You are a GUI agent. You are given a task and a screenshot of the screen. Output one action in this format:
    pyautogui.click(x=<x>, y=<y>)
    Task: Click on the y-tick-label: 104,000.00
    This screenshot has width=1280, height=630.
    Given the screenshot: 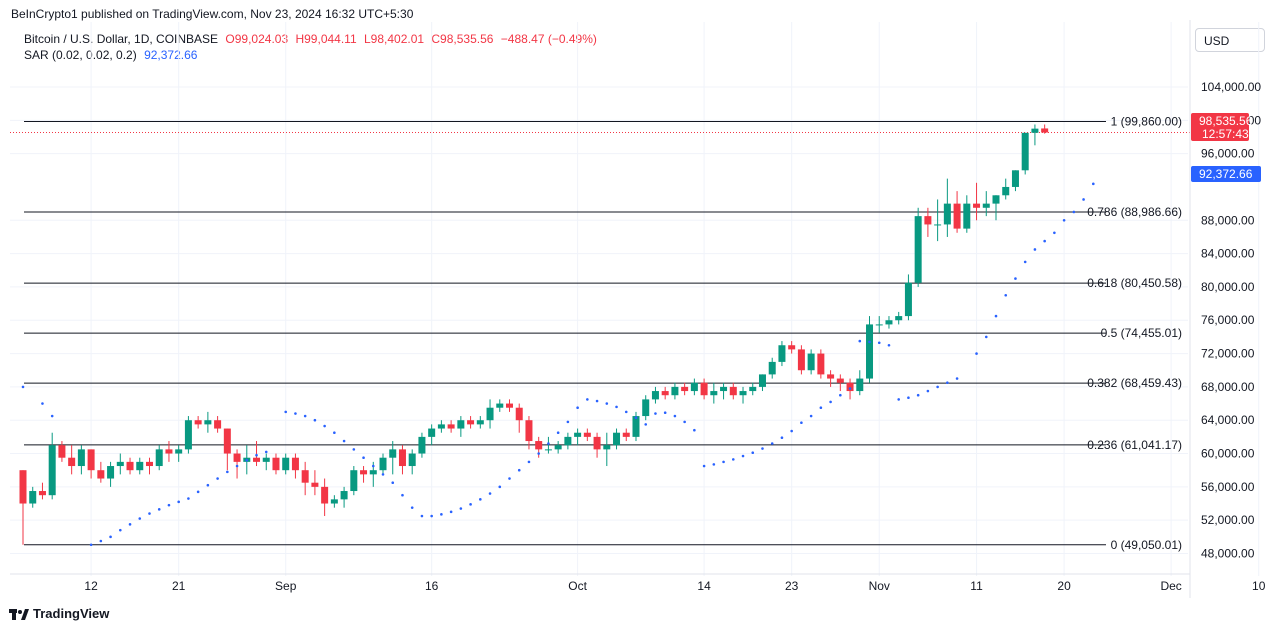 What is the action you would take?
    pyautogui.click(x=1231, y=87)
    